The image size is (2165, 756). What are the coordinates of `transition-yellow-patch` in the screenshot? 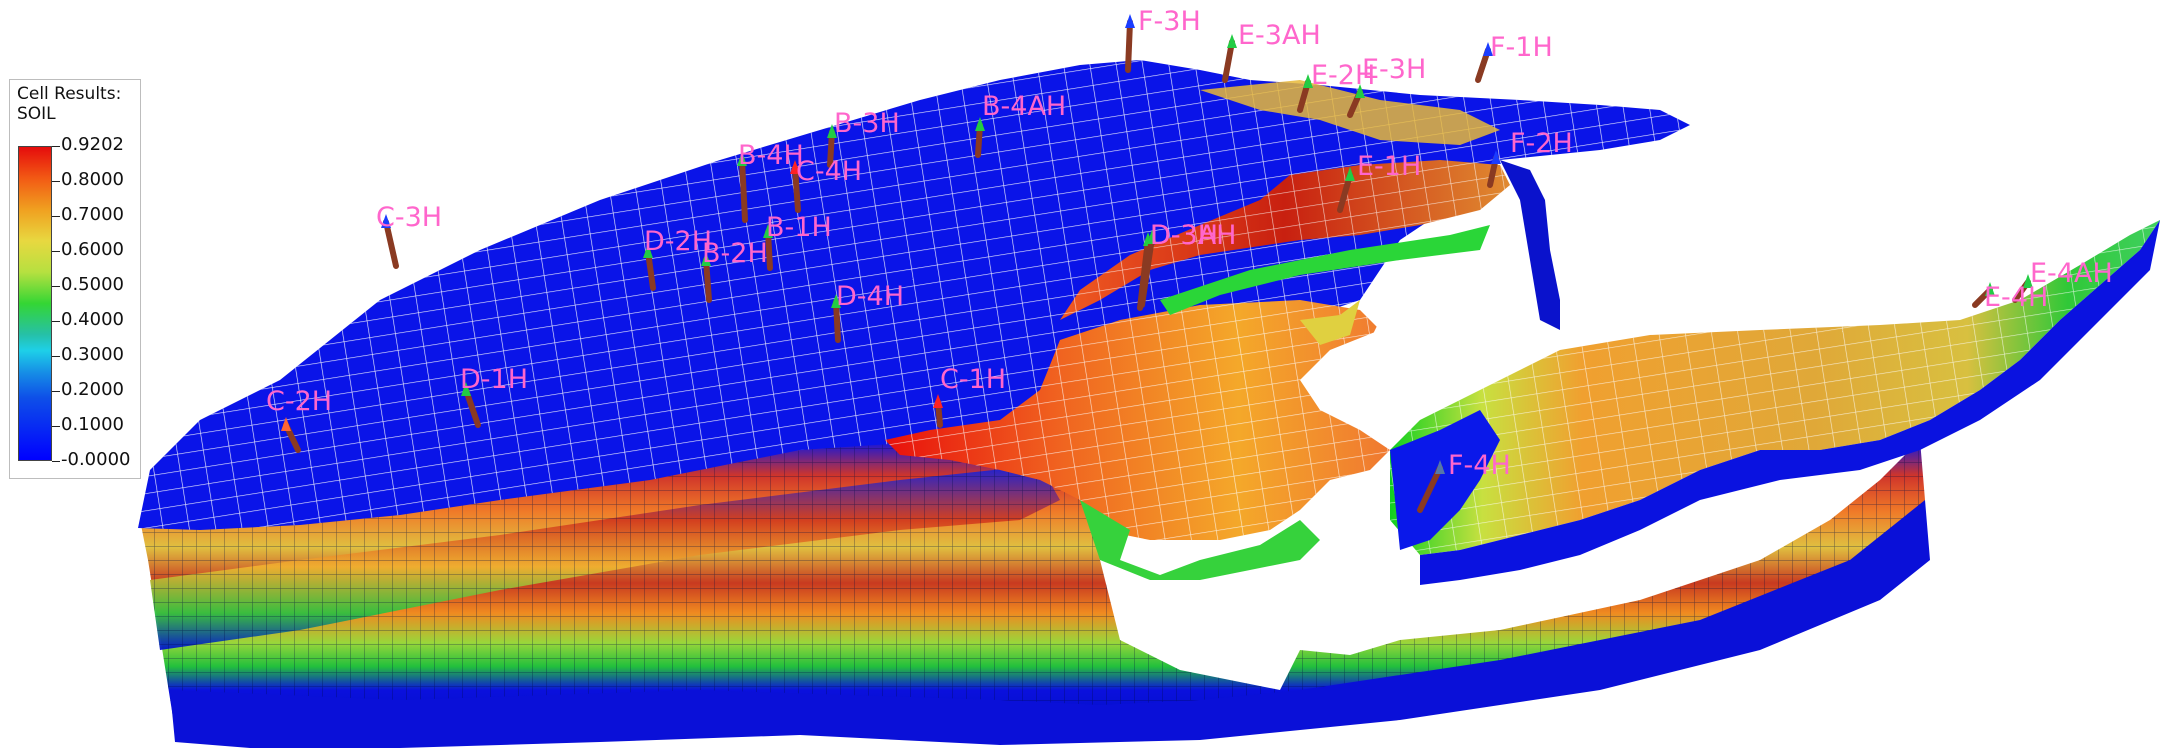 It's located at (1330, 322).